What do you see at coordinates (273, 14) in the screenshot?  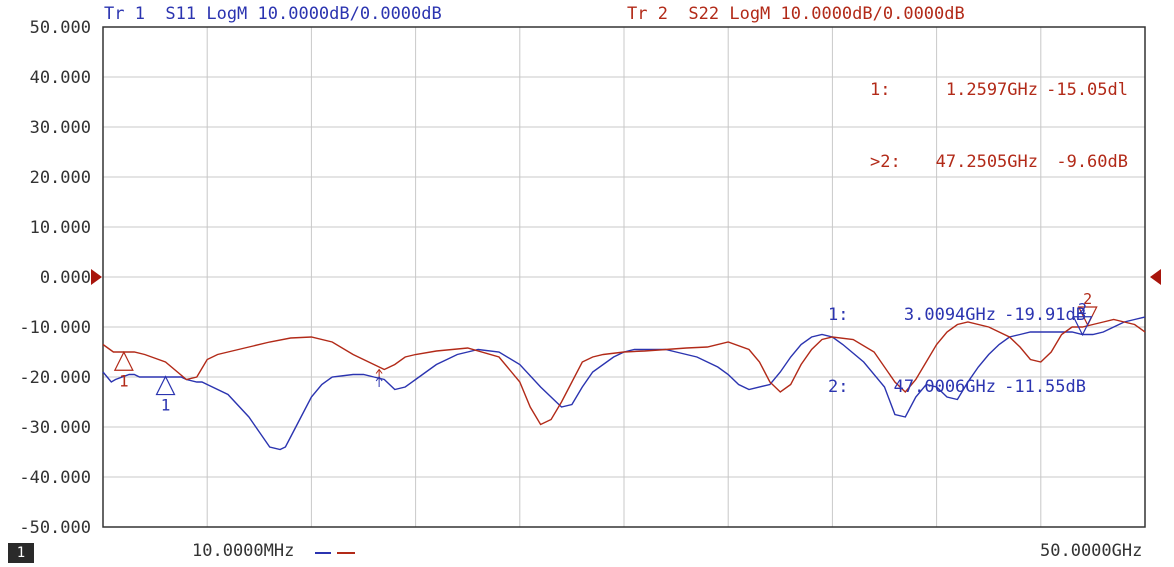 I see `trace1-header: Tr 1 S11 LogM 10.0000dB/0.0000dB` at bounding box center [273, 14].